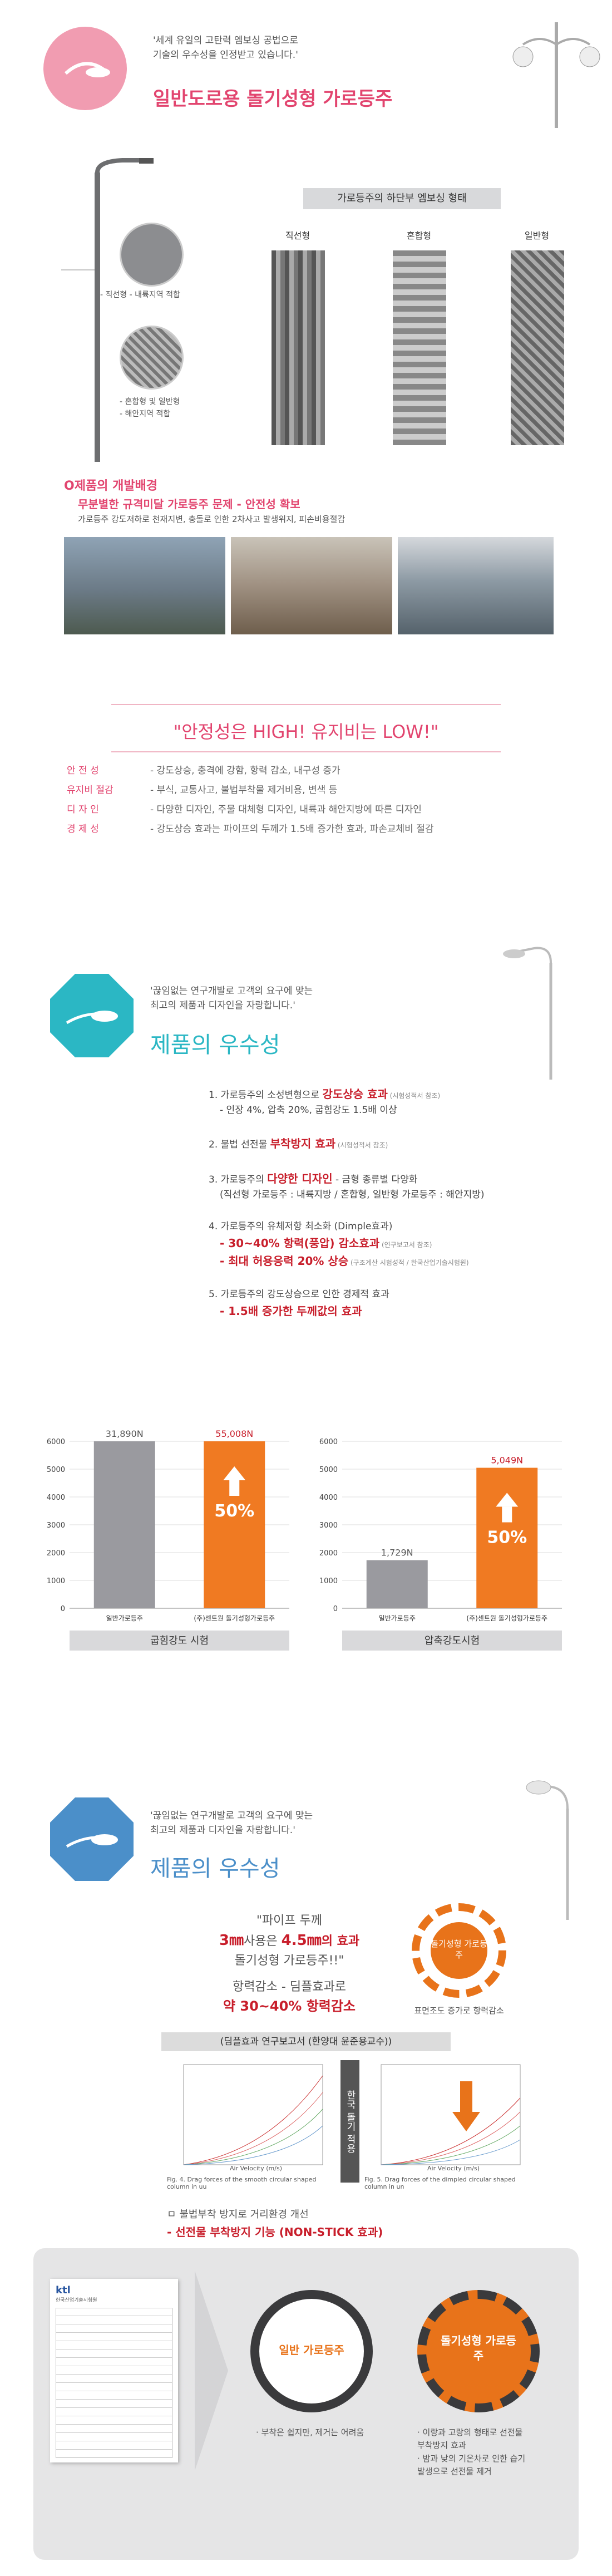 This screenshot has height=2576, width=612. Describe the element at coordinates (419, 235) in the screenshot. I see `emboss-type-label: 혼합형` at that location.